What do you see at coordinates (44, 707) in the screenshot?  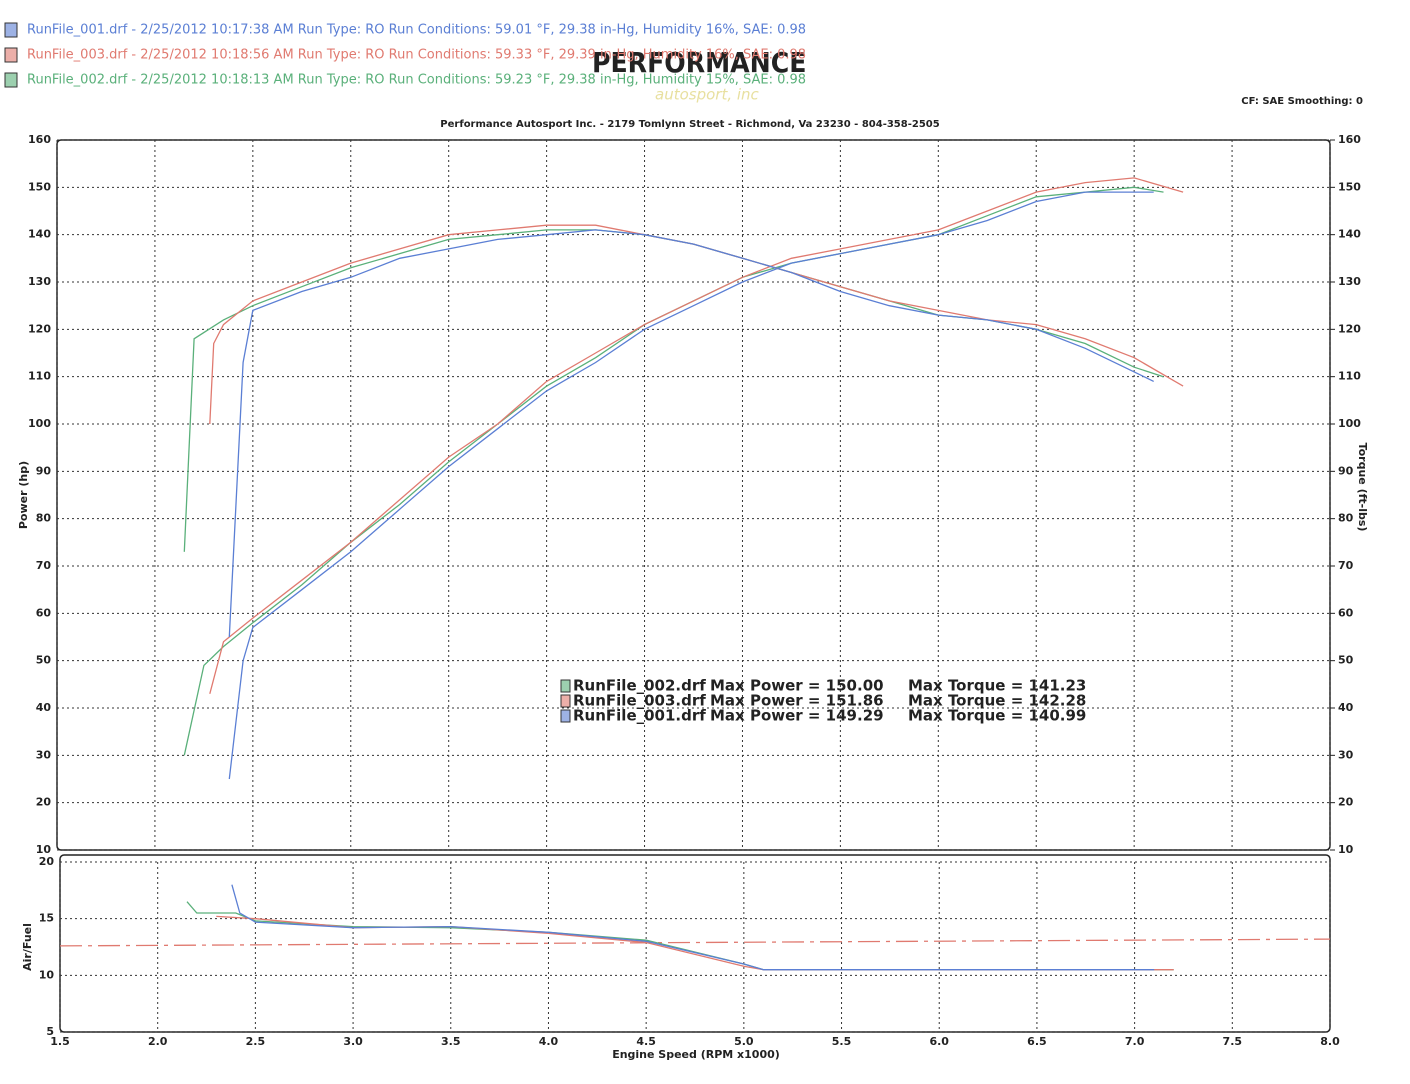 I see `y-tick-label: 40` at bounding box center [44, 707].